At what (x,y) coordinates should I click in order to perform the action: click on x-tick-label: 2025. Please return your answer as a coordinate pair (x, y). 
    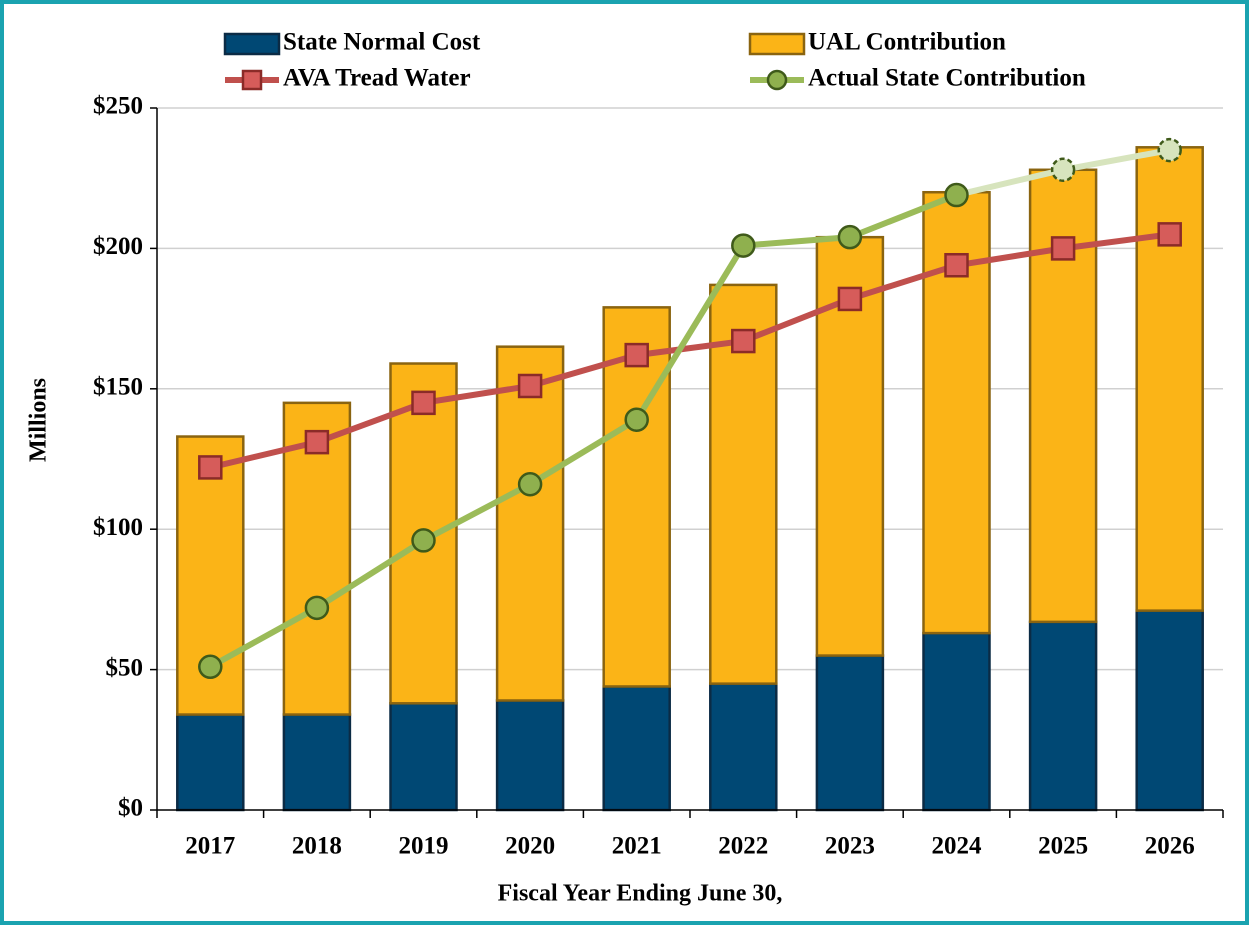
    Looking at the image, I should click on (1063, 846).